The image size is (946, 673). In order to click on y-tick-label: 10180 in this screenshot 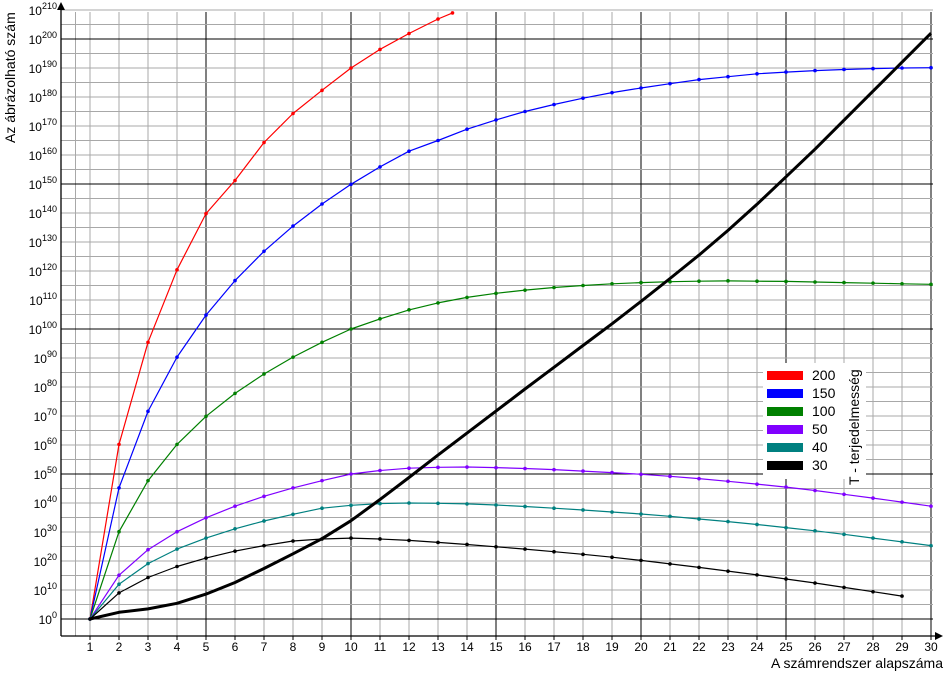, I will do `click(43, 96)`.